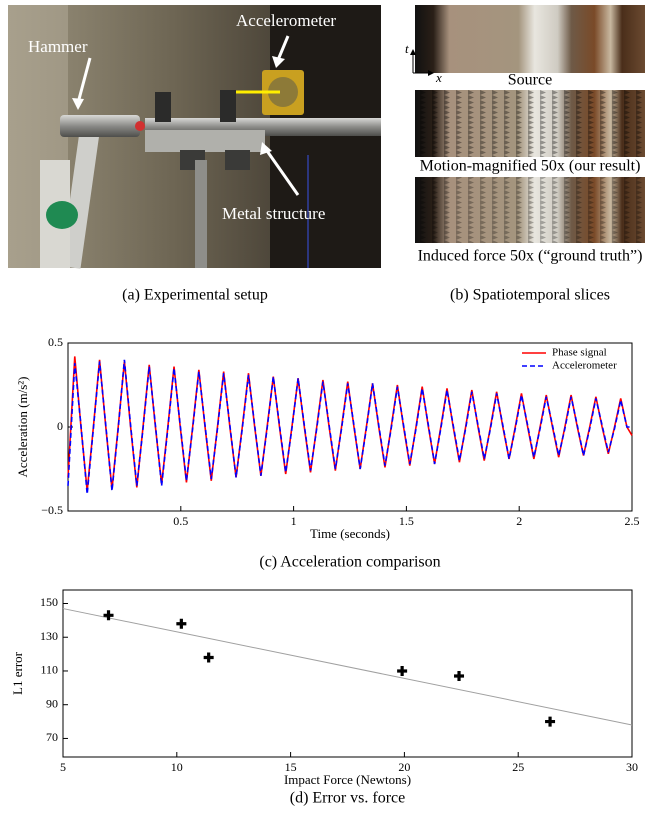  Describe the element at coordinates (530, 166) in the screenshot. I see `slice-label: Motion-magnified 50x (our result)` at that location.